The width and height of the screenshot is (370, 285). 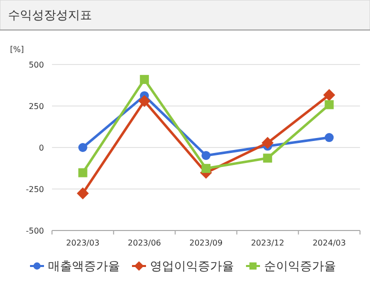 What do you see at coordinates (84, 266) in the screenshot?
I see `legend-label: 매출액증가율` at bounding box center [84, 266].